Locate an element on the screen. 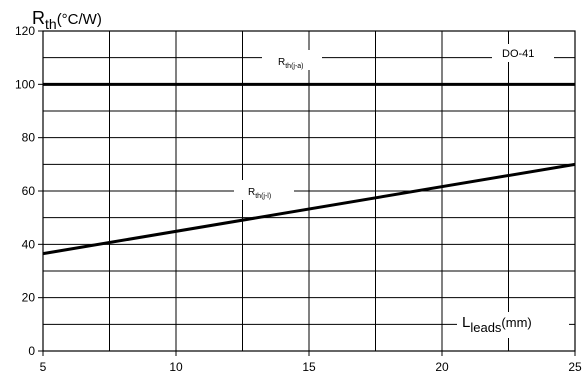  x-tick-label: 5 is located at coordinates (43, 367).